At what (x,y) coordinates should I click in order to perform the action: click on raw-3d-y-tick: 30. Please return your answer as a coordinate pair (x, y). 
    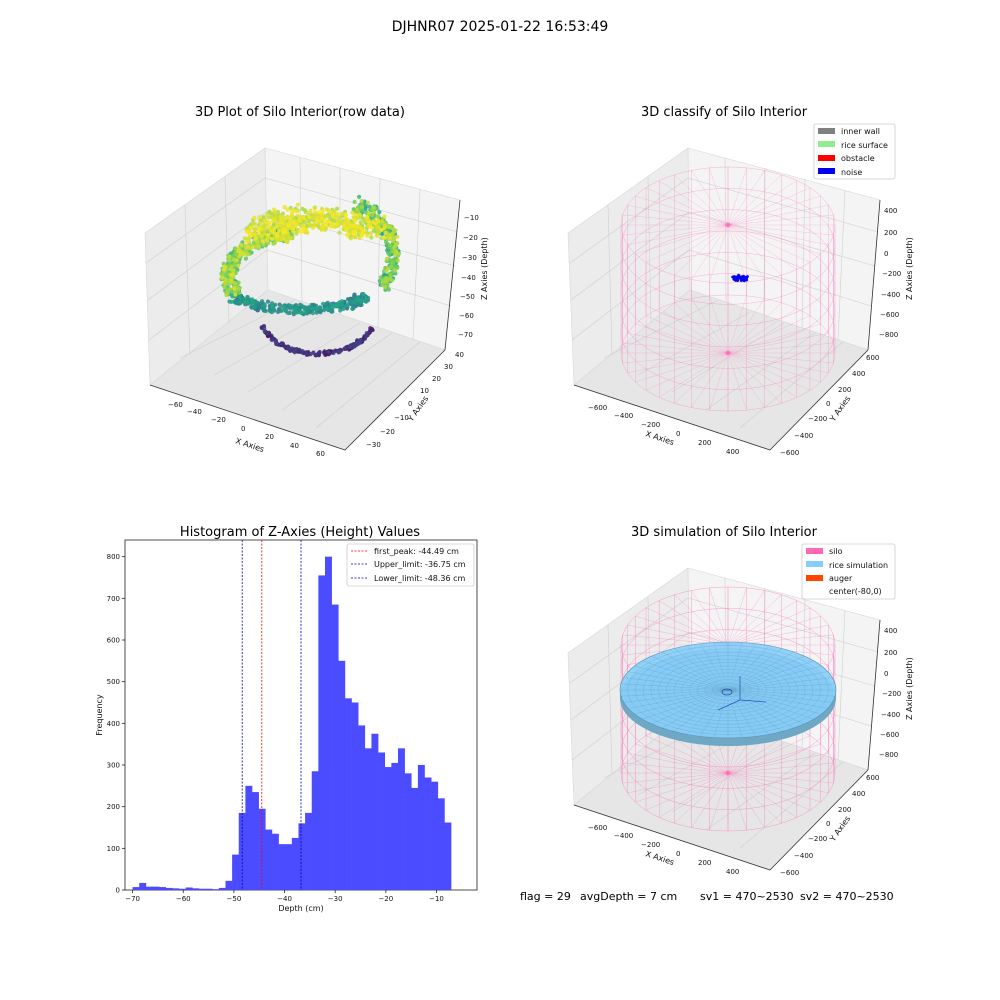
    Looking at the image, I should click on (448, 367).